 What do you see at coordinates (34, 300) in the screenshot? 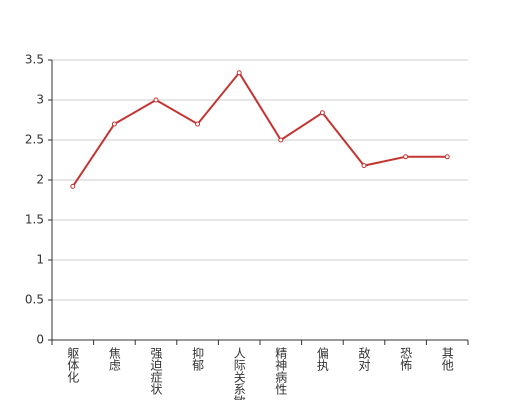
I see `y-tick-label: 0.5` at bounding box center [34, 300].